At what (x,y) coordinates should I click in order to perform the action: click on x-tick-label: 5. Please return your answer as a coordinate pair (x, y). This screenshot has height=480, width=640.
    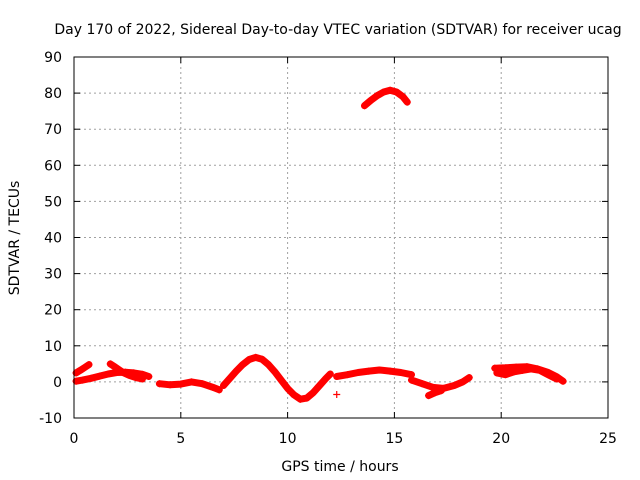
    Looking at the image, I should click on (180, 439).